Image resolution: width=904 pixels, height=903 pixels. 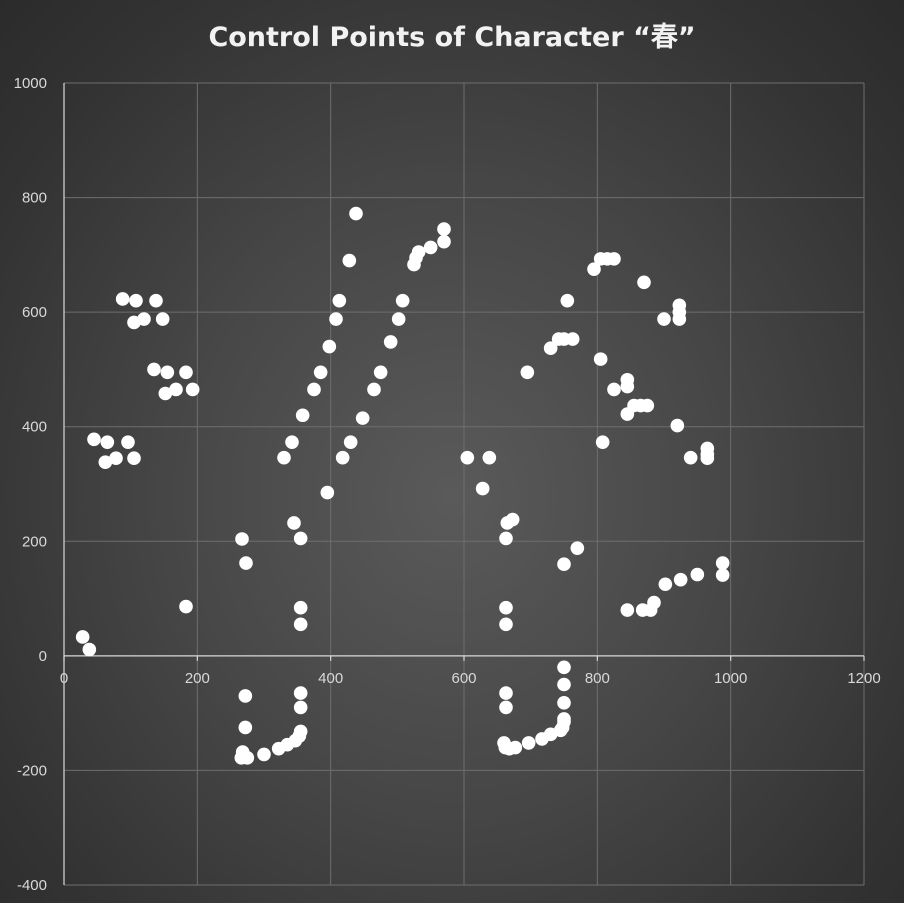 What do you see at coordinates (32, 885) in the screenshot?
I see `y-tick-label: -400` at bounding box center [32, 885].